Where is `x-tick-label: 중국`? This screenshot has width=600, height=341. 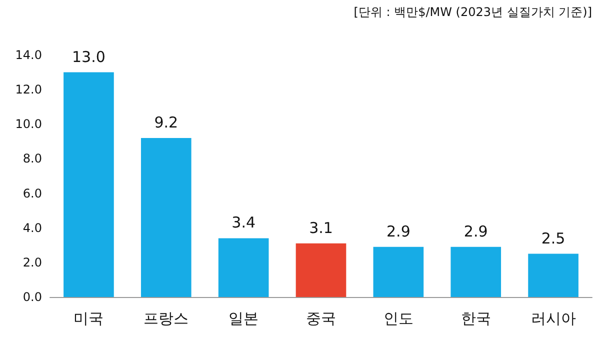 x-tick-label: 중국 is located at coordinates (321, 319).